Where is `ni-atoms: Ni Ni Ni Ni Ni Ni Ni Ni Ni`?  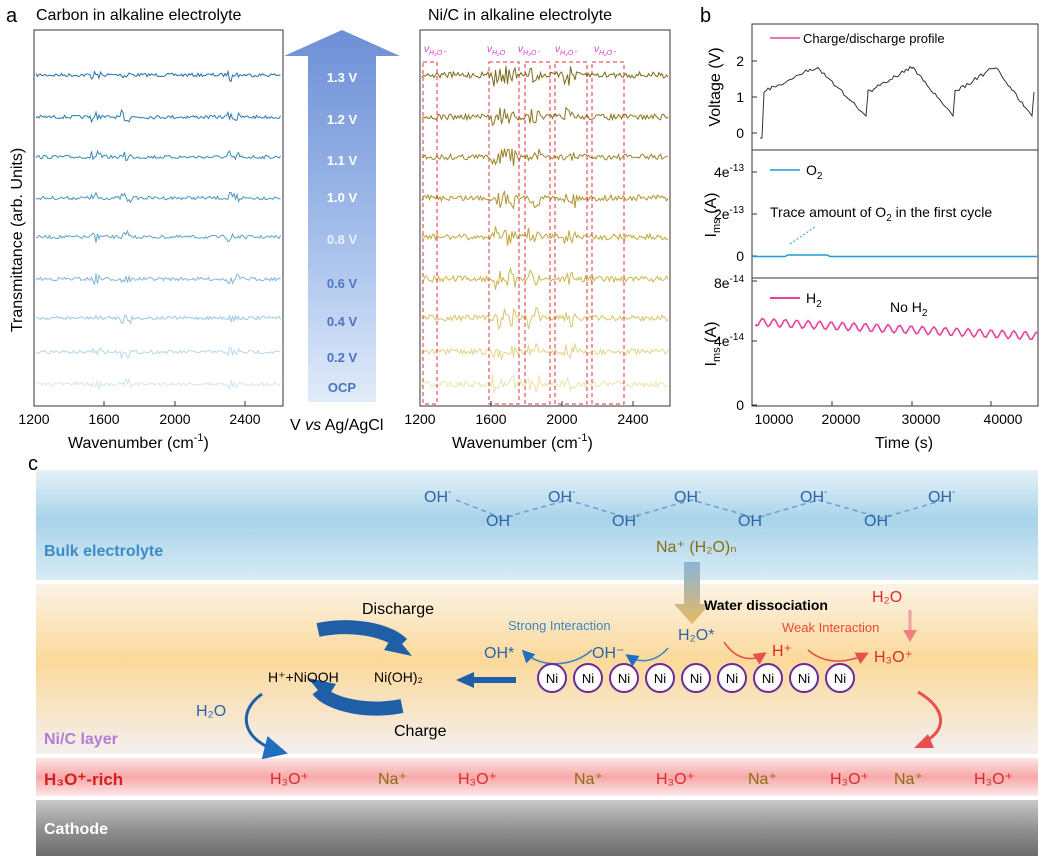 ni-atoms: Ni Ni Ni Ni Ni Ni Ni Ni Ni is located at coordinates (696, 678).